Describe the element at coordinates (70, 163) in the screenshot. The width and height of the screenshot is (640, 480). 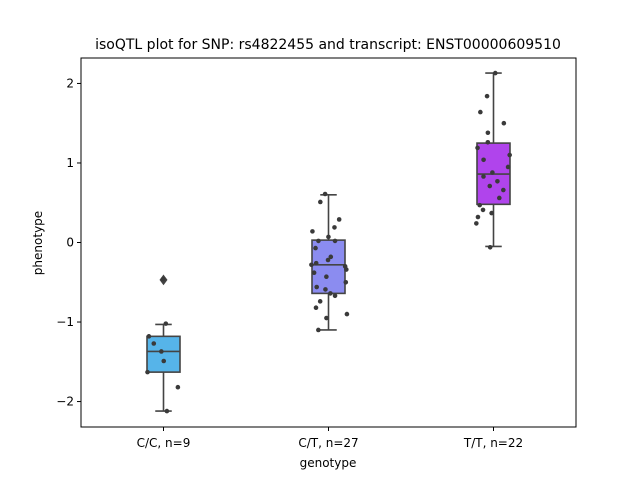
I see `y-tick-label: 1` at that location.